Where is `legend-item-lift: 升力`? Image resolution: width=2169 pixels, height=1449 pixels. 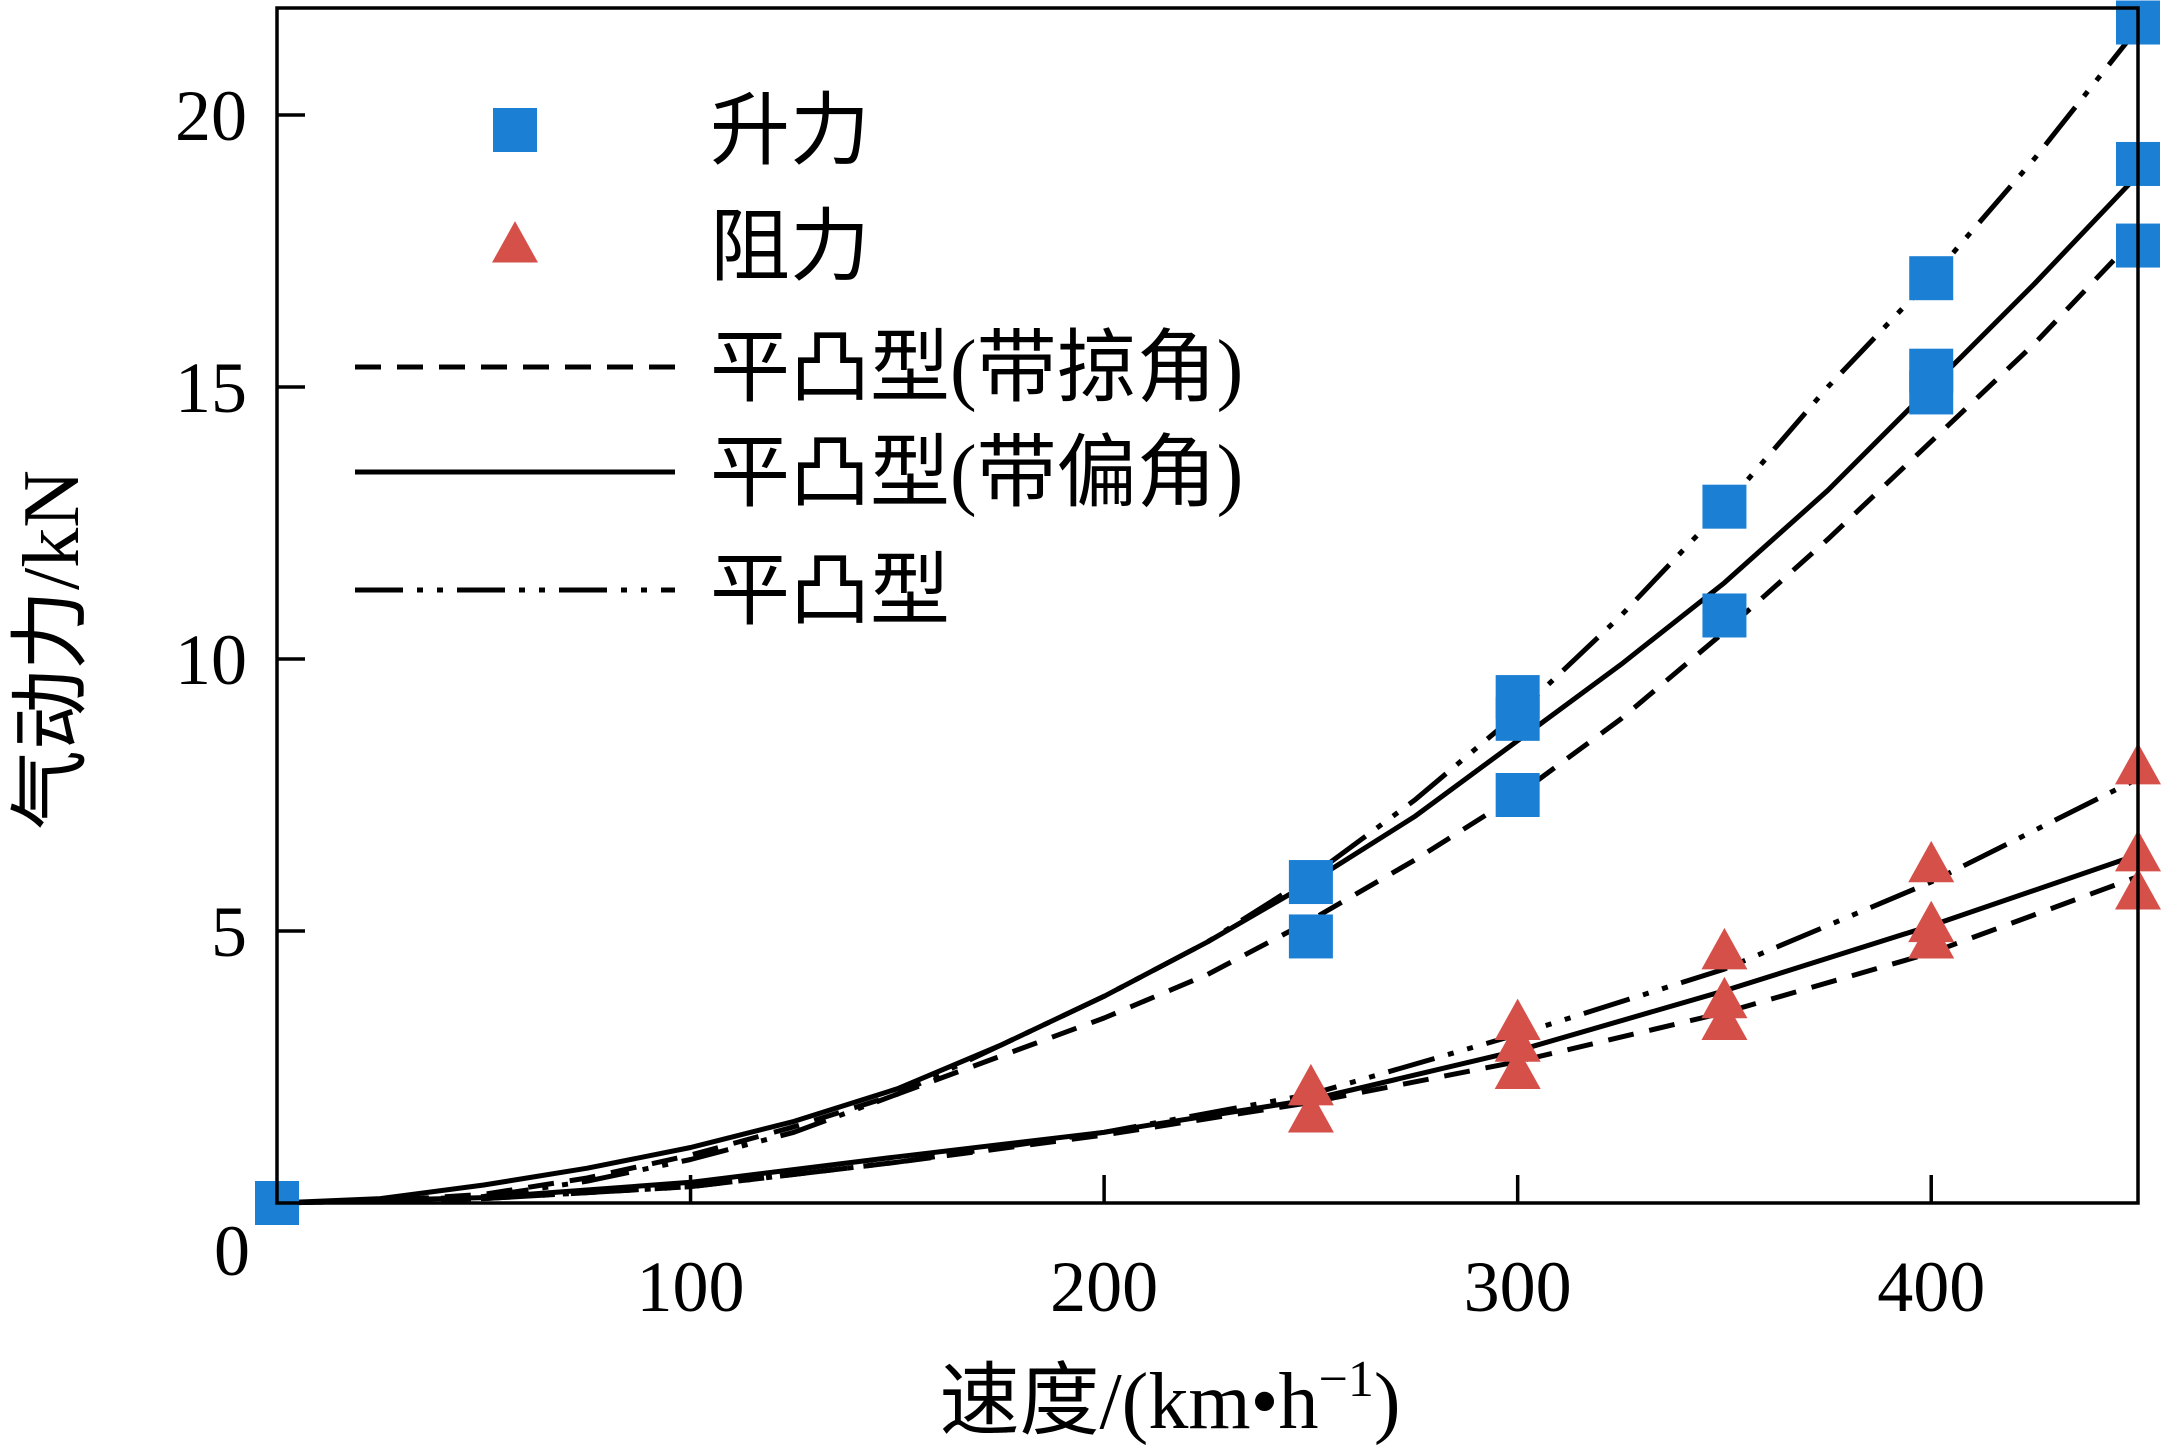 legend-item-lift: 升力 is located at coordinates (681, 132).